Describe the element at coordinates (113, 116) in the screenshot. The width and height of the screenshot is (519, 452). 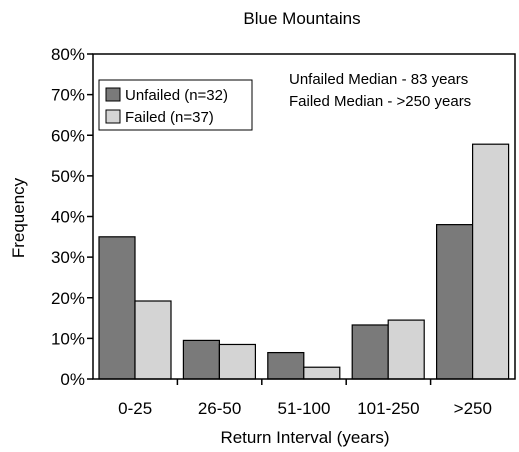
I see `legend-swatch-failed` at that location.